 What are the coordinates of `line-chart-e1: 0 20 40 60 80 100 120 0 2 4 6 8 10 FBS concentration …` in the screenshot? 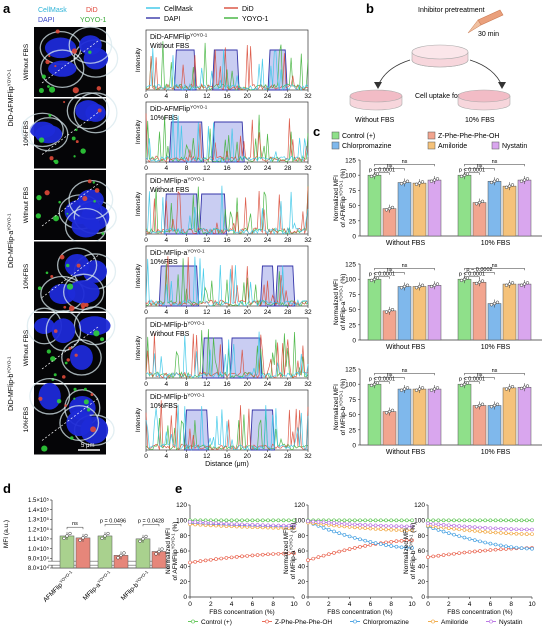 It's located at (231, 559).